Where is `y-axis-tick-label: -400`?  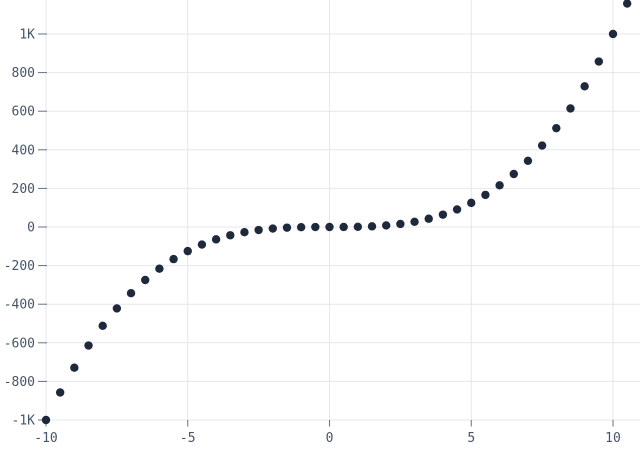
y-axis-tick-label: -400 is located at coordinates (19, 305).